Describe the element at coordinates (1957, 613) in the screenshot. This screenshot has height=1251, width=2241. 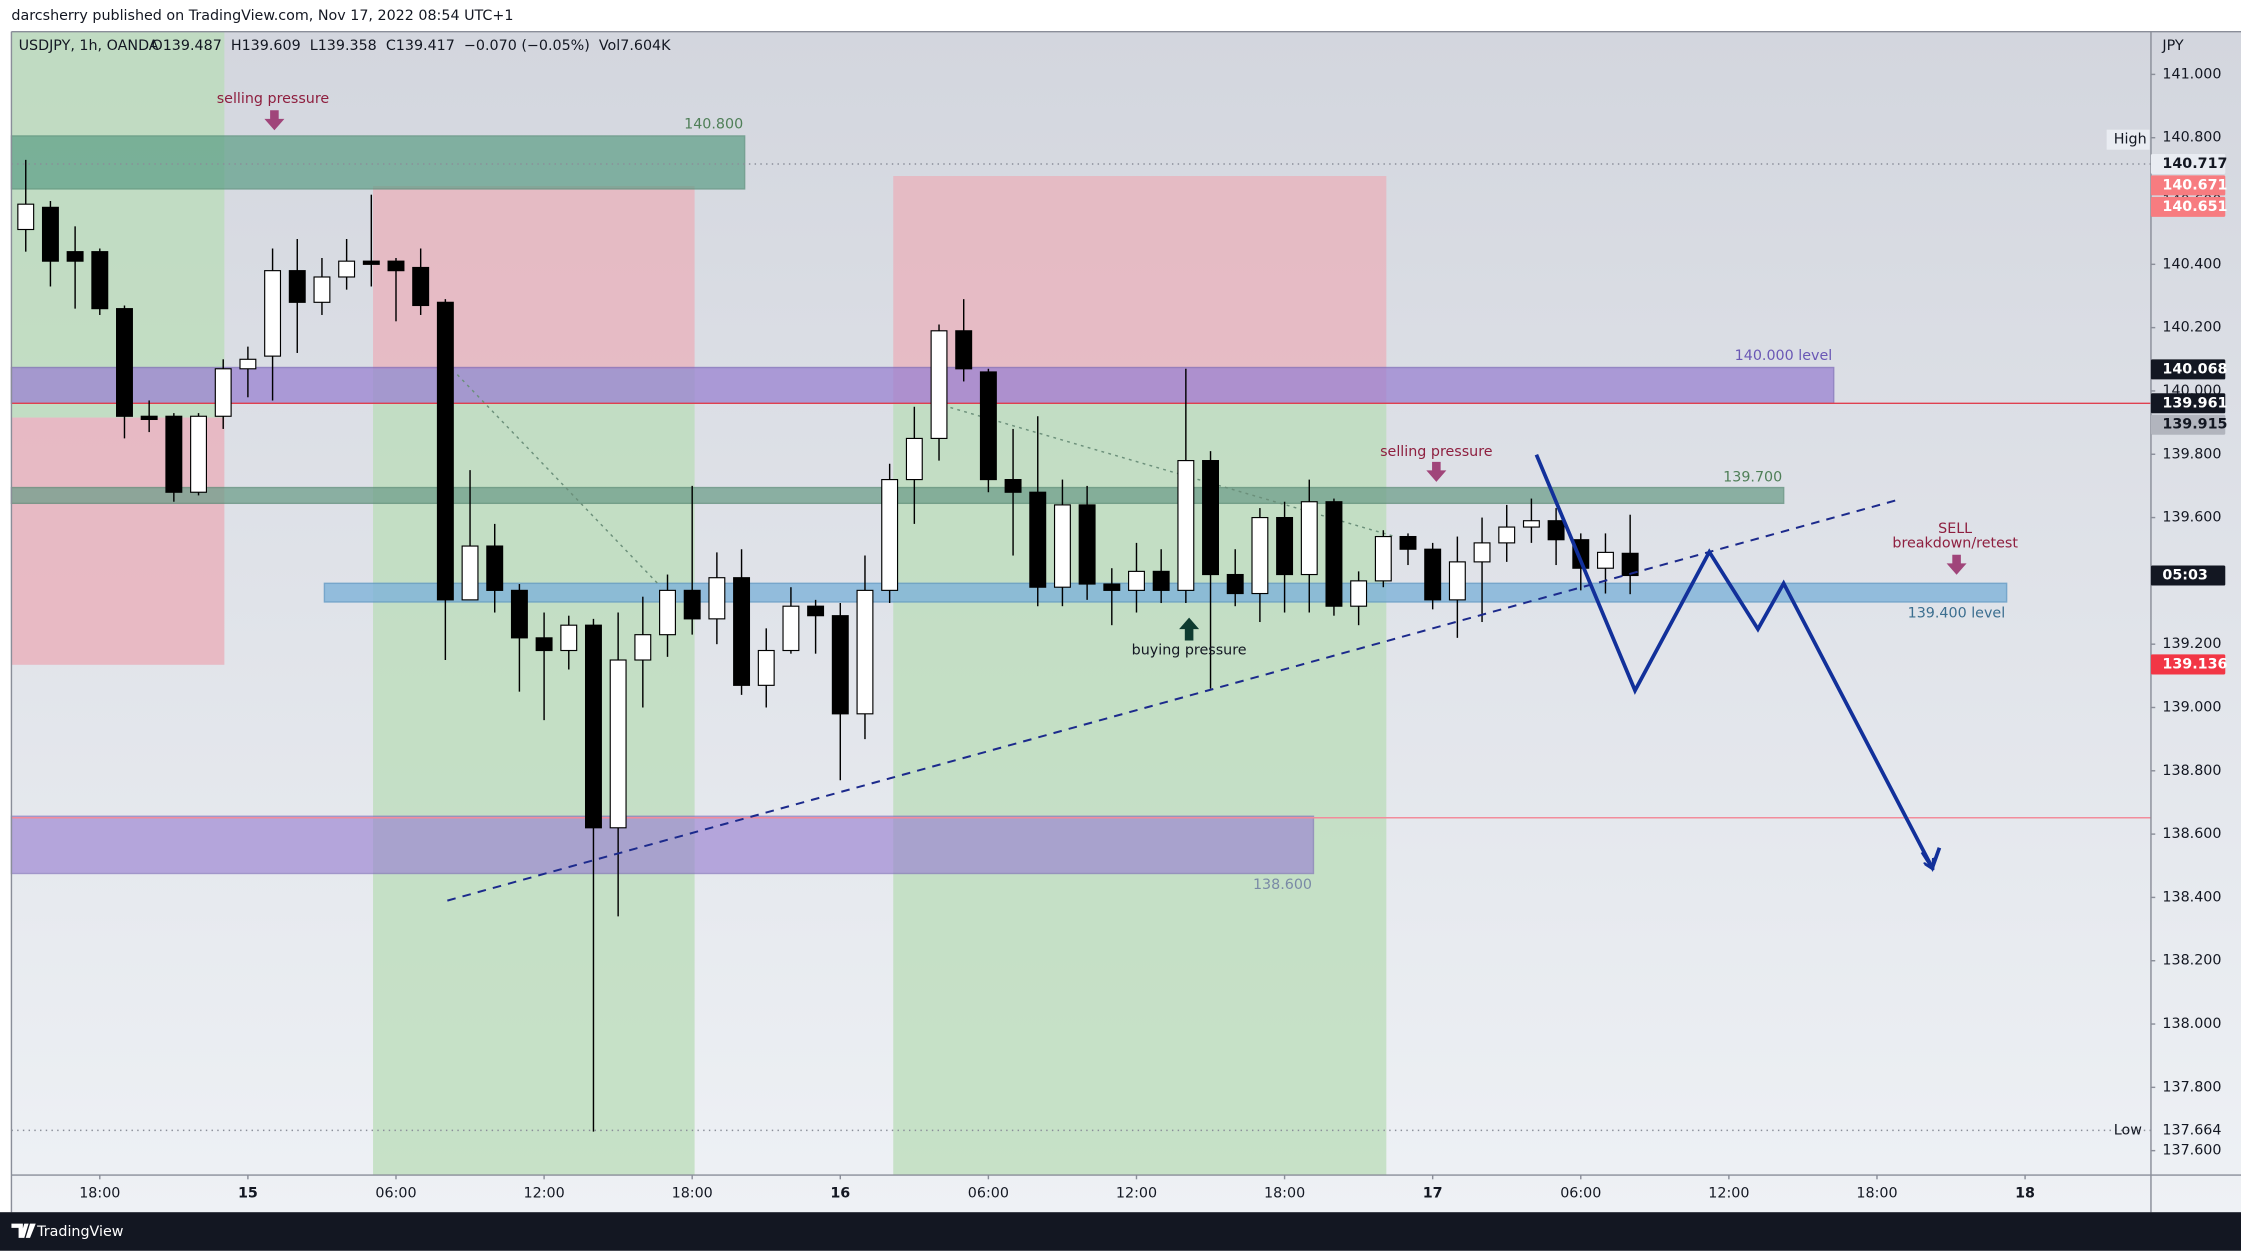
I see `level-label: 139.400 level` at that location.